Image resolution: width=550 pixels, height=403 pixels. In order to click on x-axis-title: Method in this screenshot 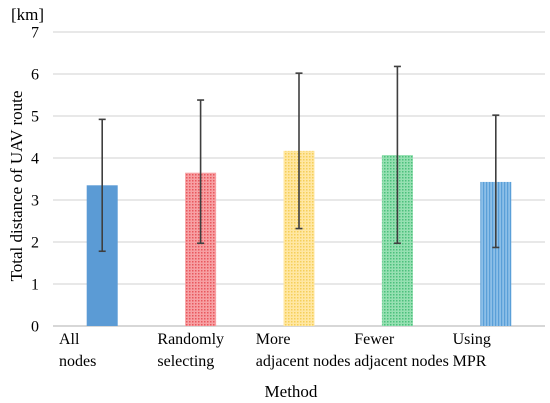, I will do `click(291, 391)`.